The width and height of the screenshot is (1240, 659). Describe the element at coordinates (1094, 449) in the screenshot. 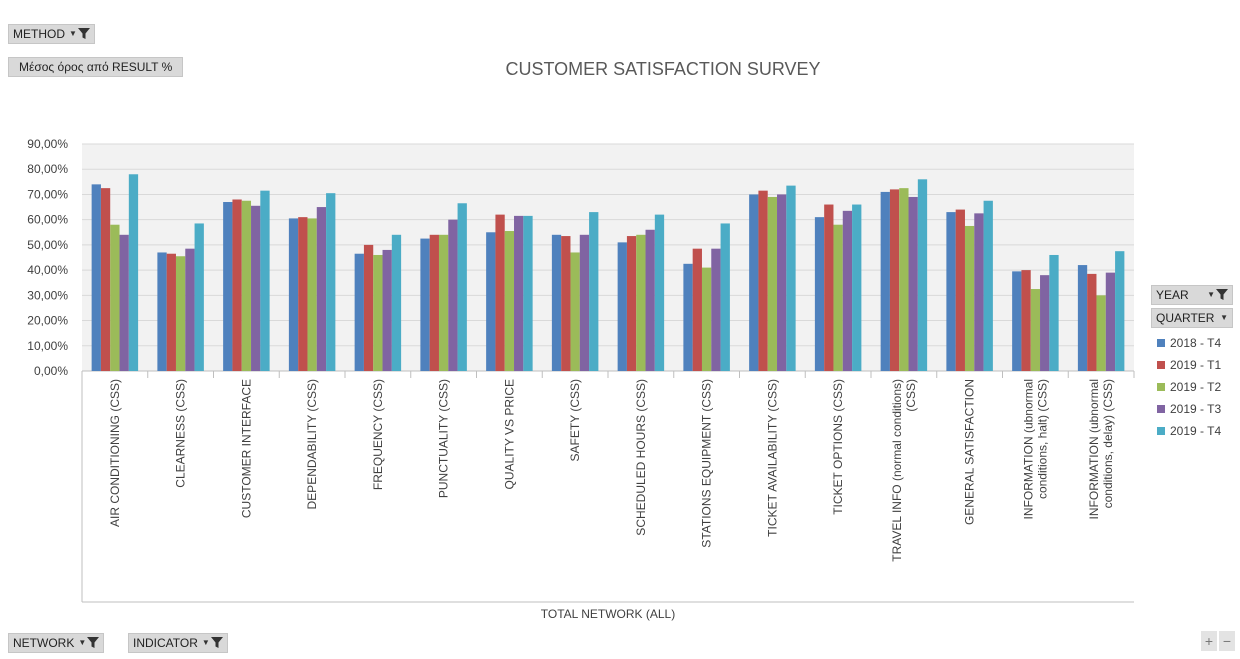

I see `x-tick-label: INFORMATION (ubnormal` at that location.